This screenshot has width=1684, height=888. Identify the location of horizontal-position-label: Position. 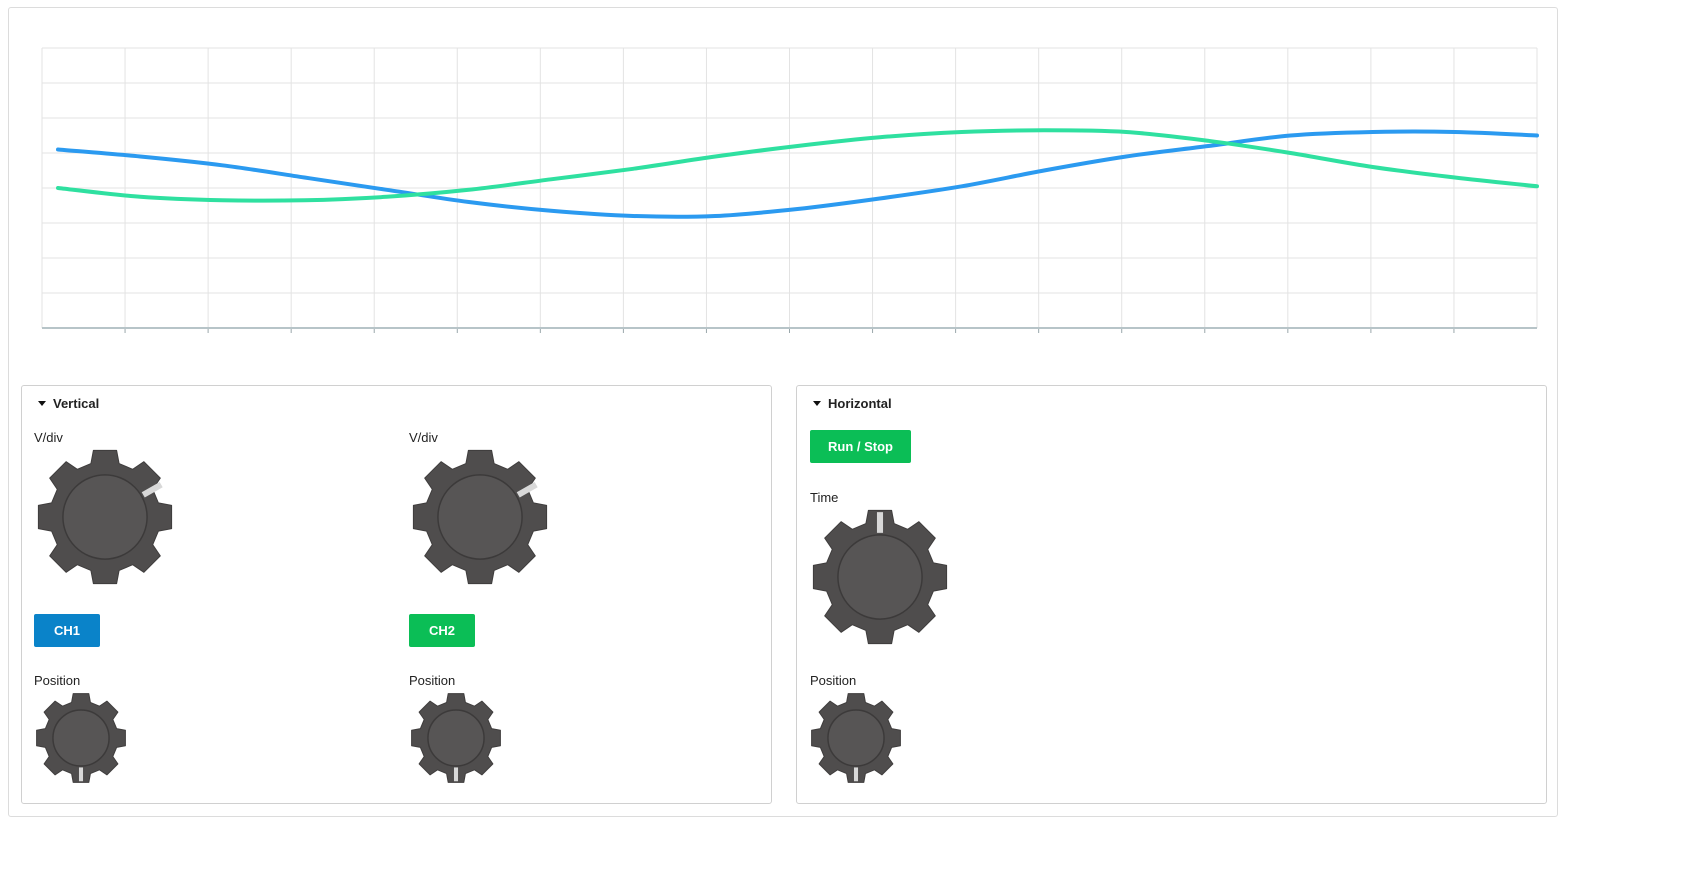
(833, 680).